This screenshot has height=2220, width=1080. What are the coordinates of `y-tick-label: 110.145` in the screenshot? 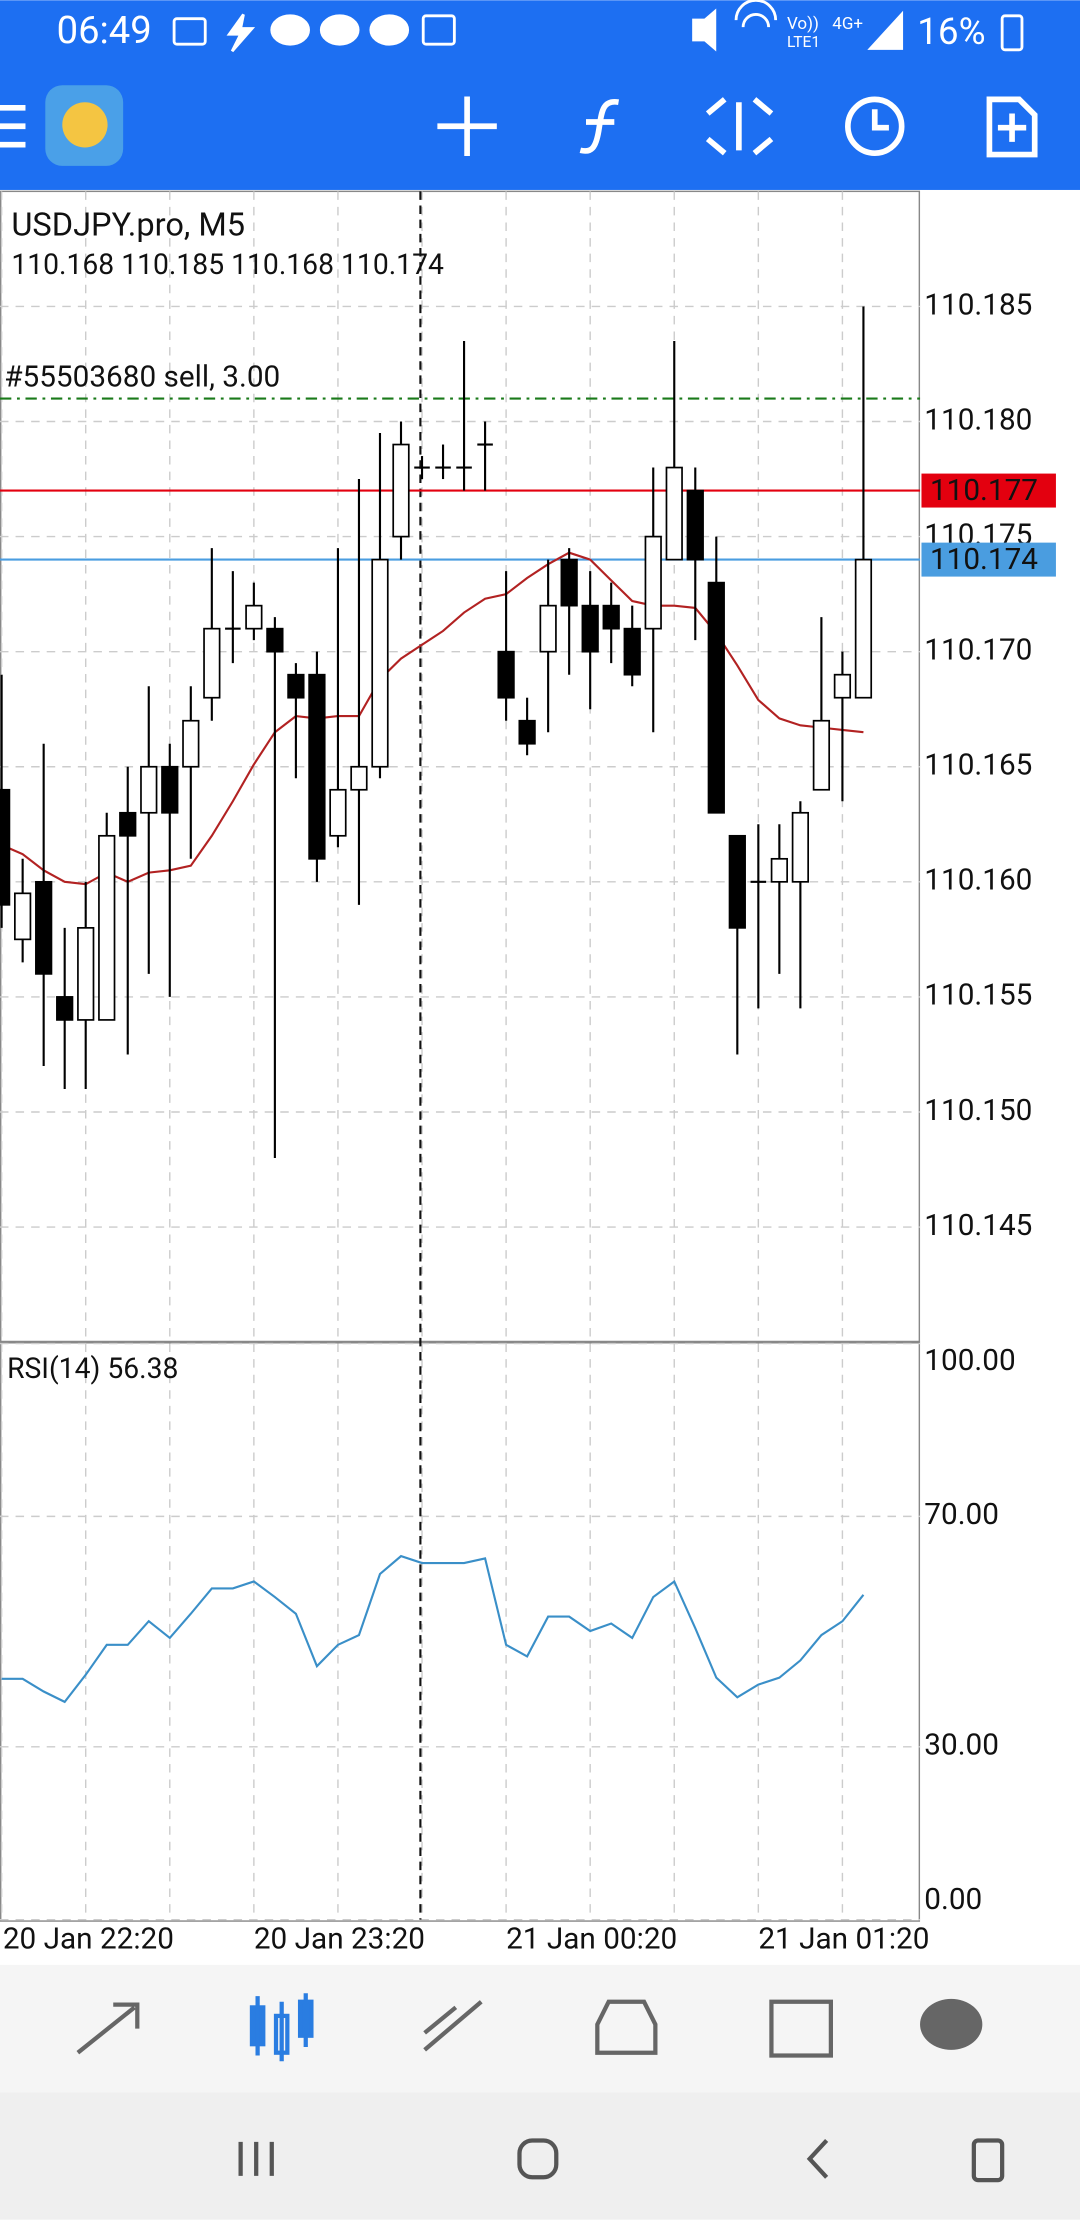 It's located at (978, 1225).